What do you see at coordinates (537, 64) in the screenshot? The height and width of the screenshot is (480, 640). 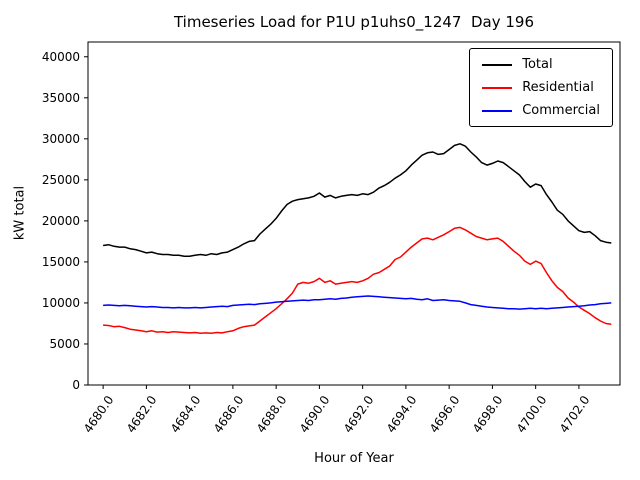 I see `legend-label: Total` at bounding box center [537, 64].